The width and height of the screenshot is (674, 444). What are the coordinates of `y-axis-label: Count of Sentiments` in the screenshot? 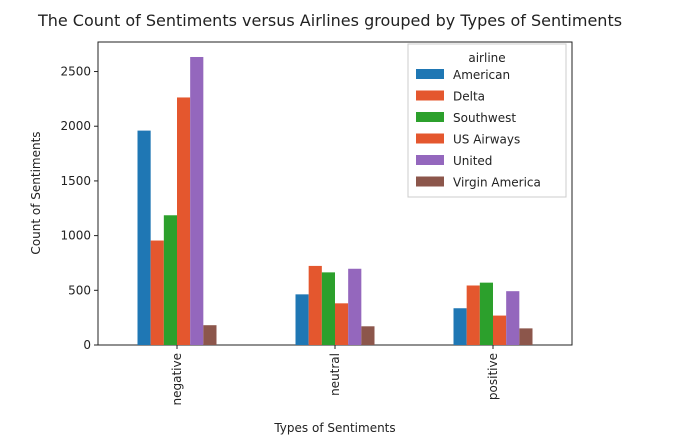 It's located at (36, 192).